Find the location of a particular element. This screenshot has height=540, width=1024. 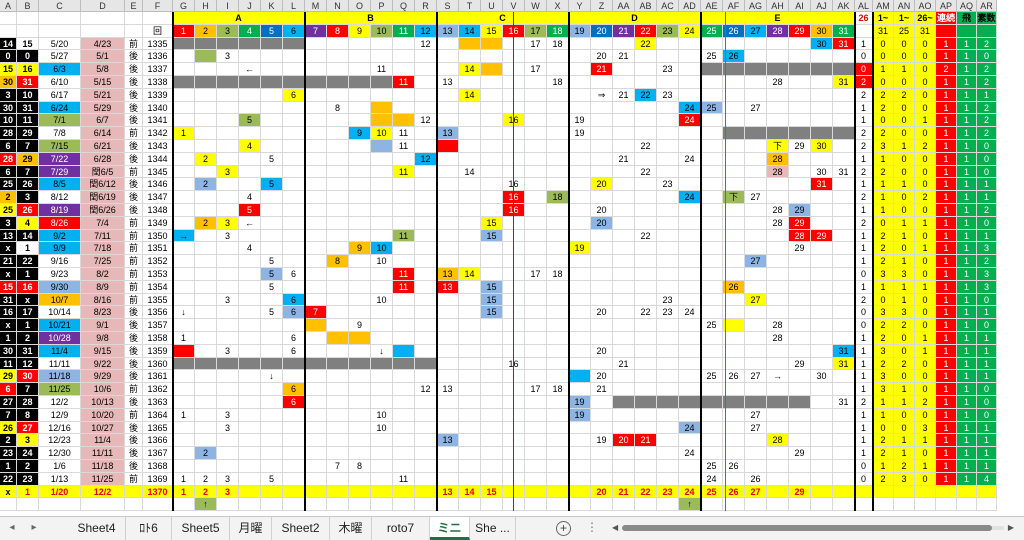

footer-cell: 13 is located at coordinates (448, 492).